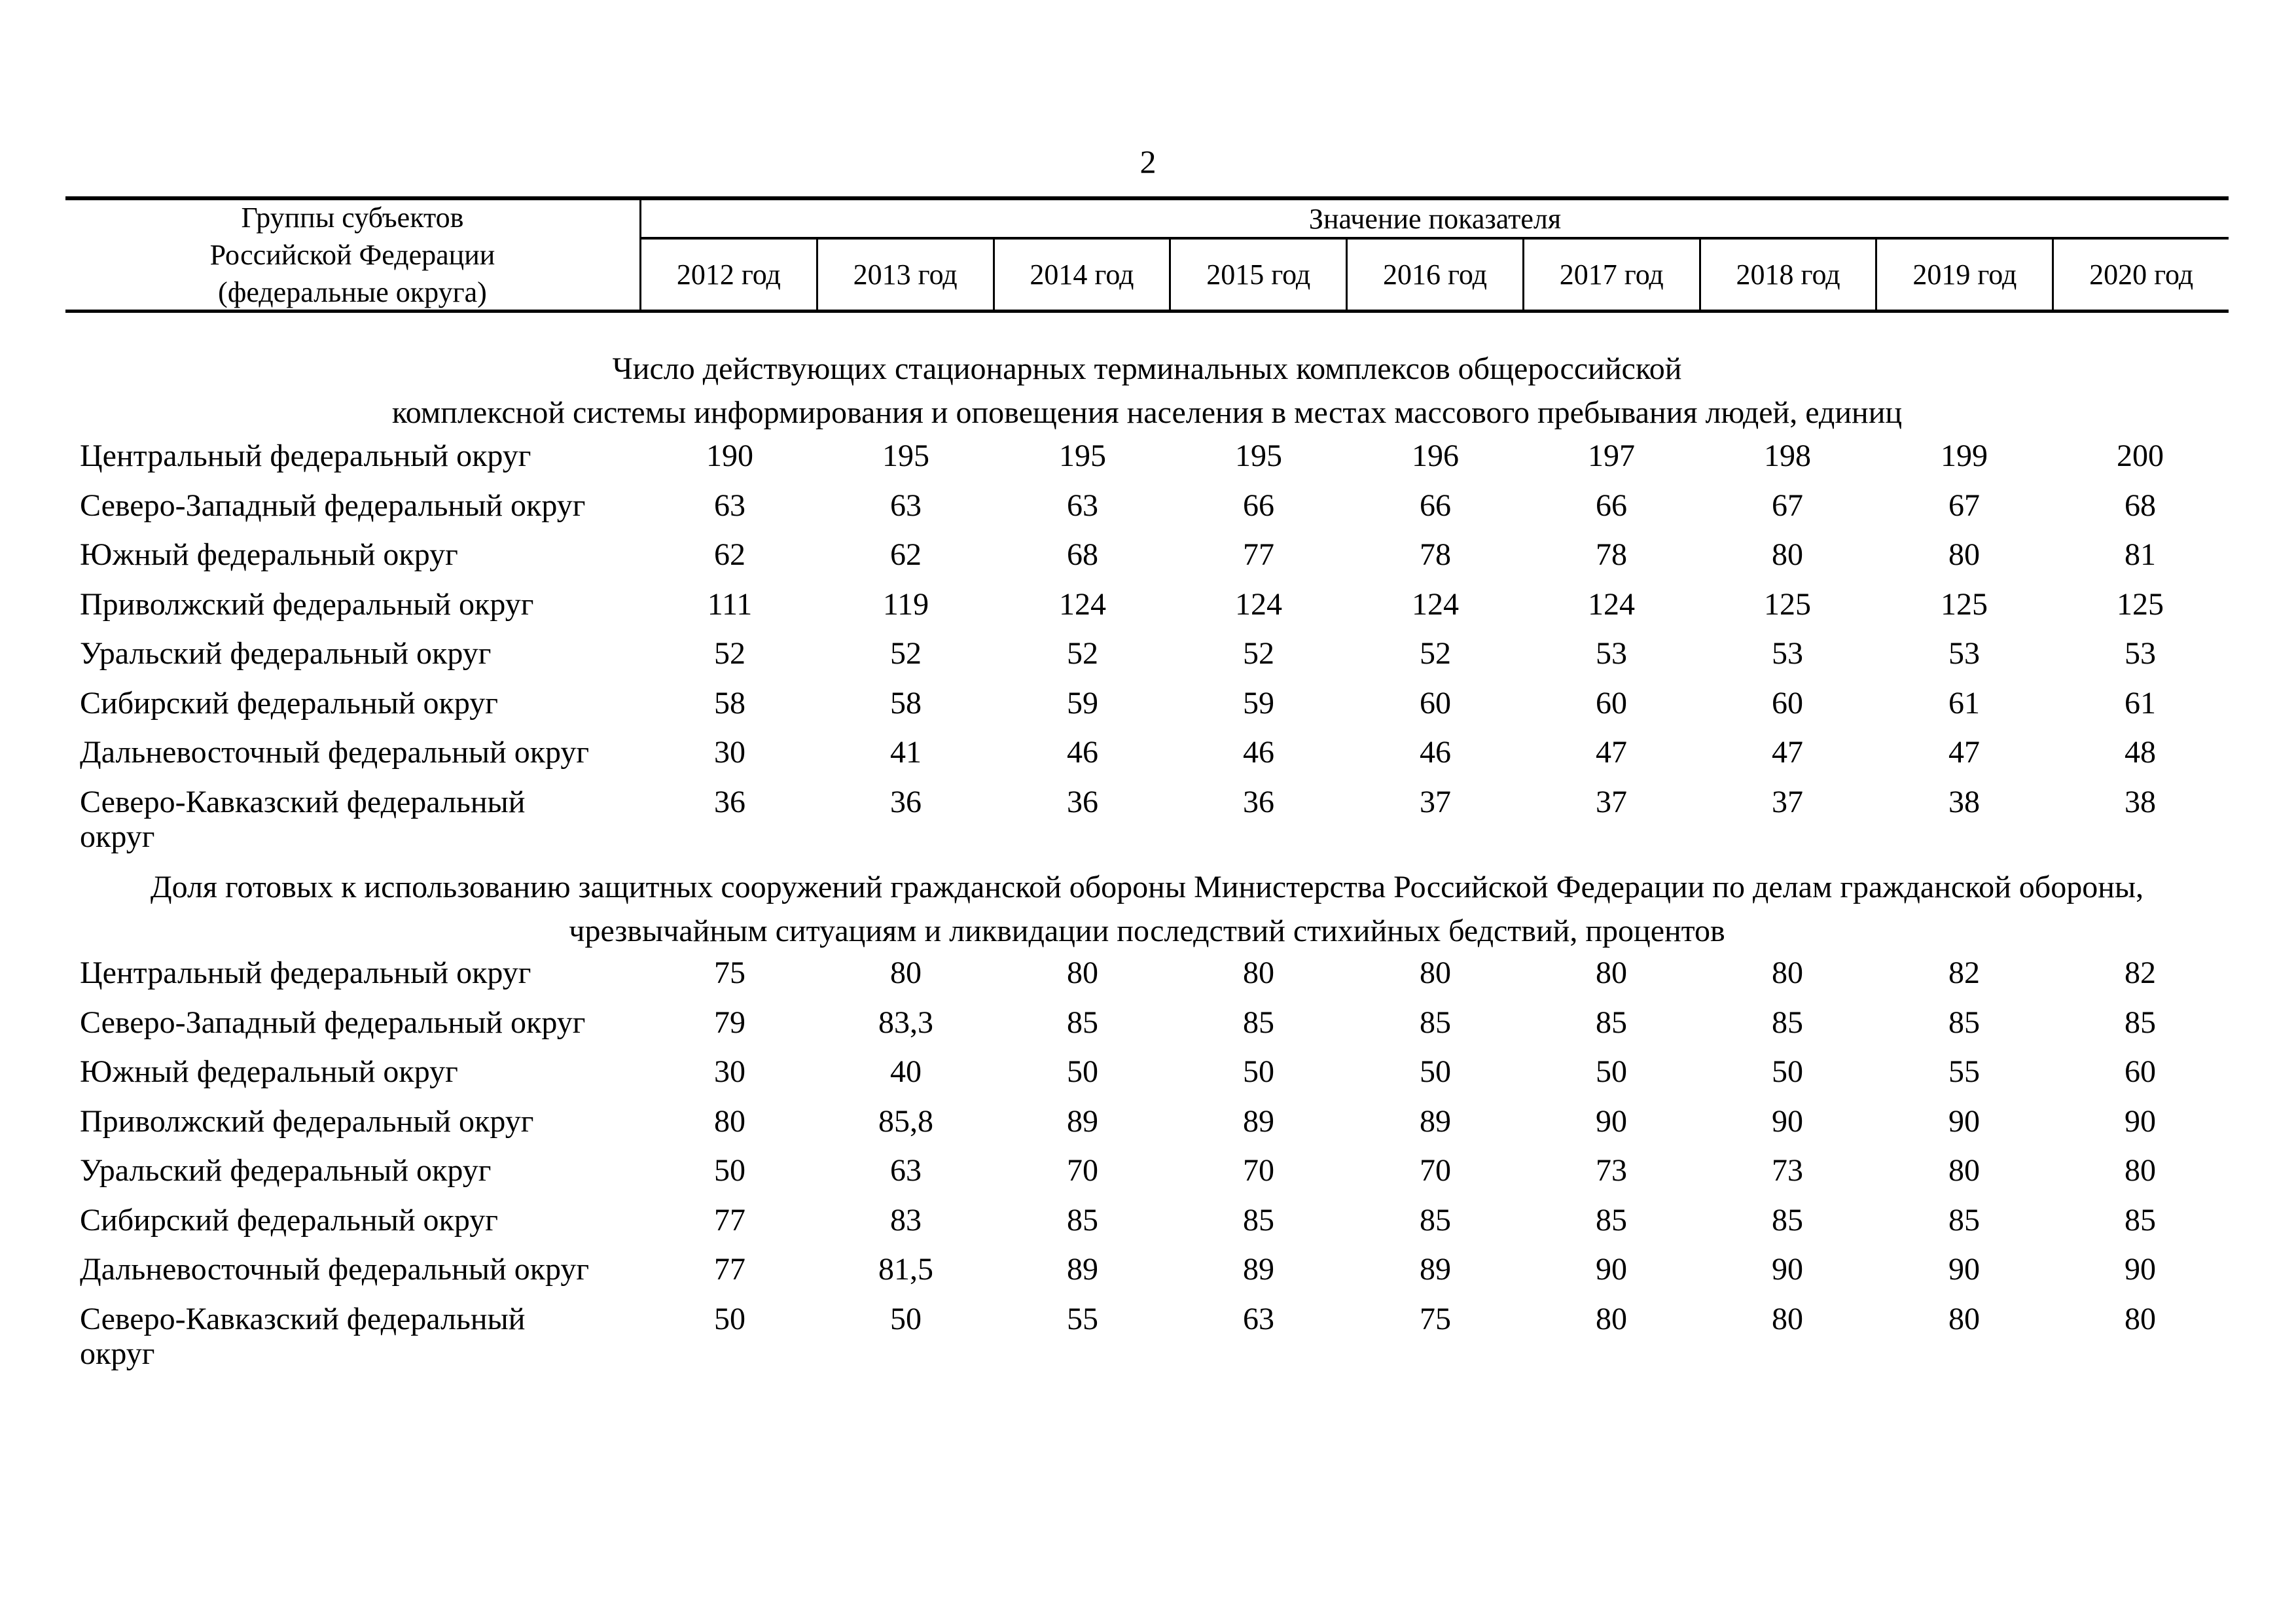  Describe the element at coordinates (729, 703) in the screenshot. I see `cell-value: 58` at that location.